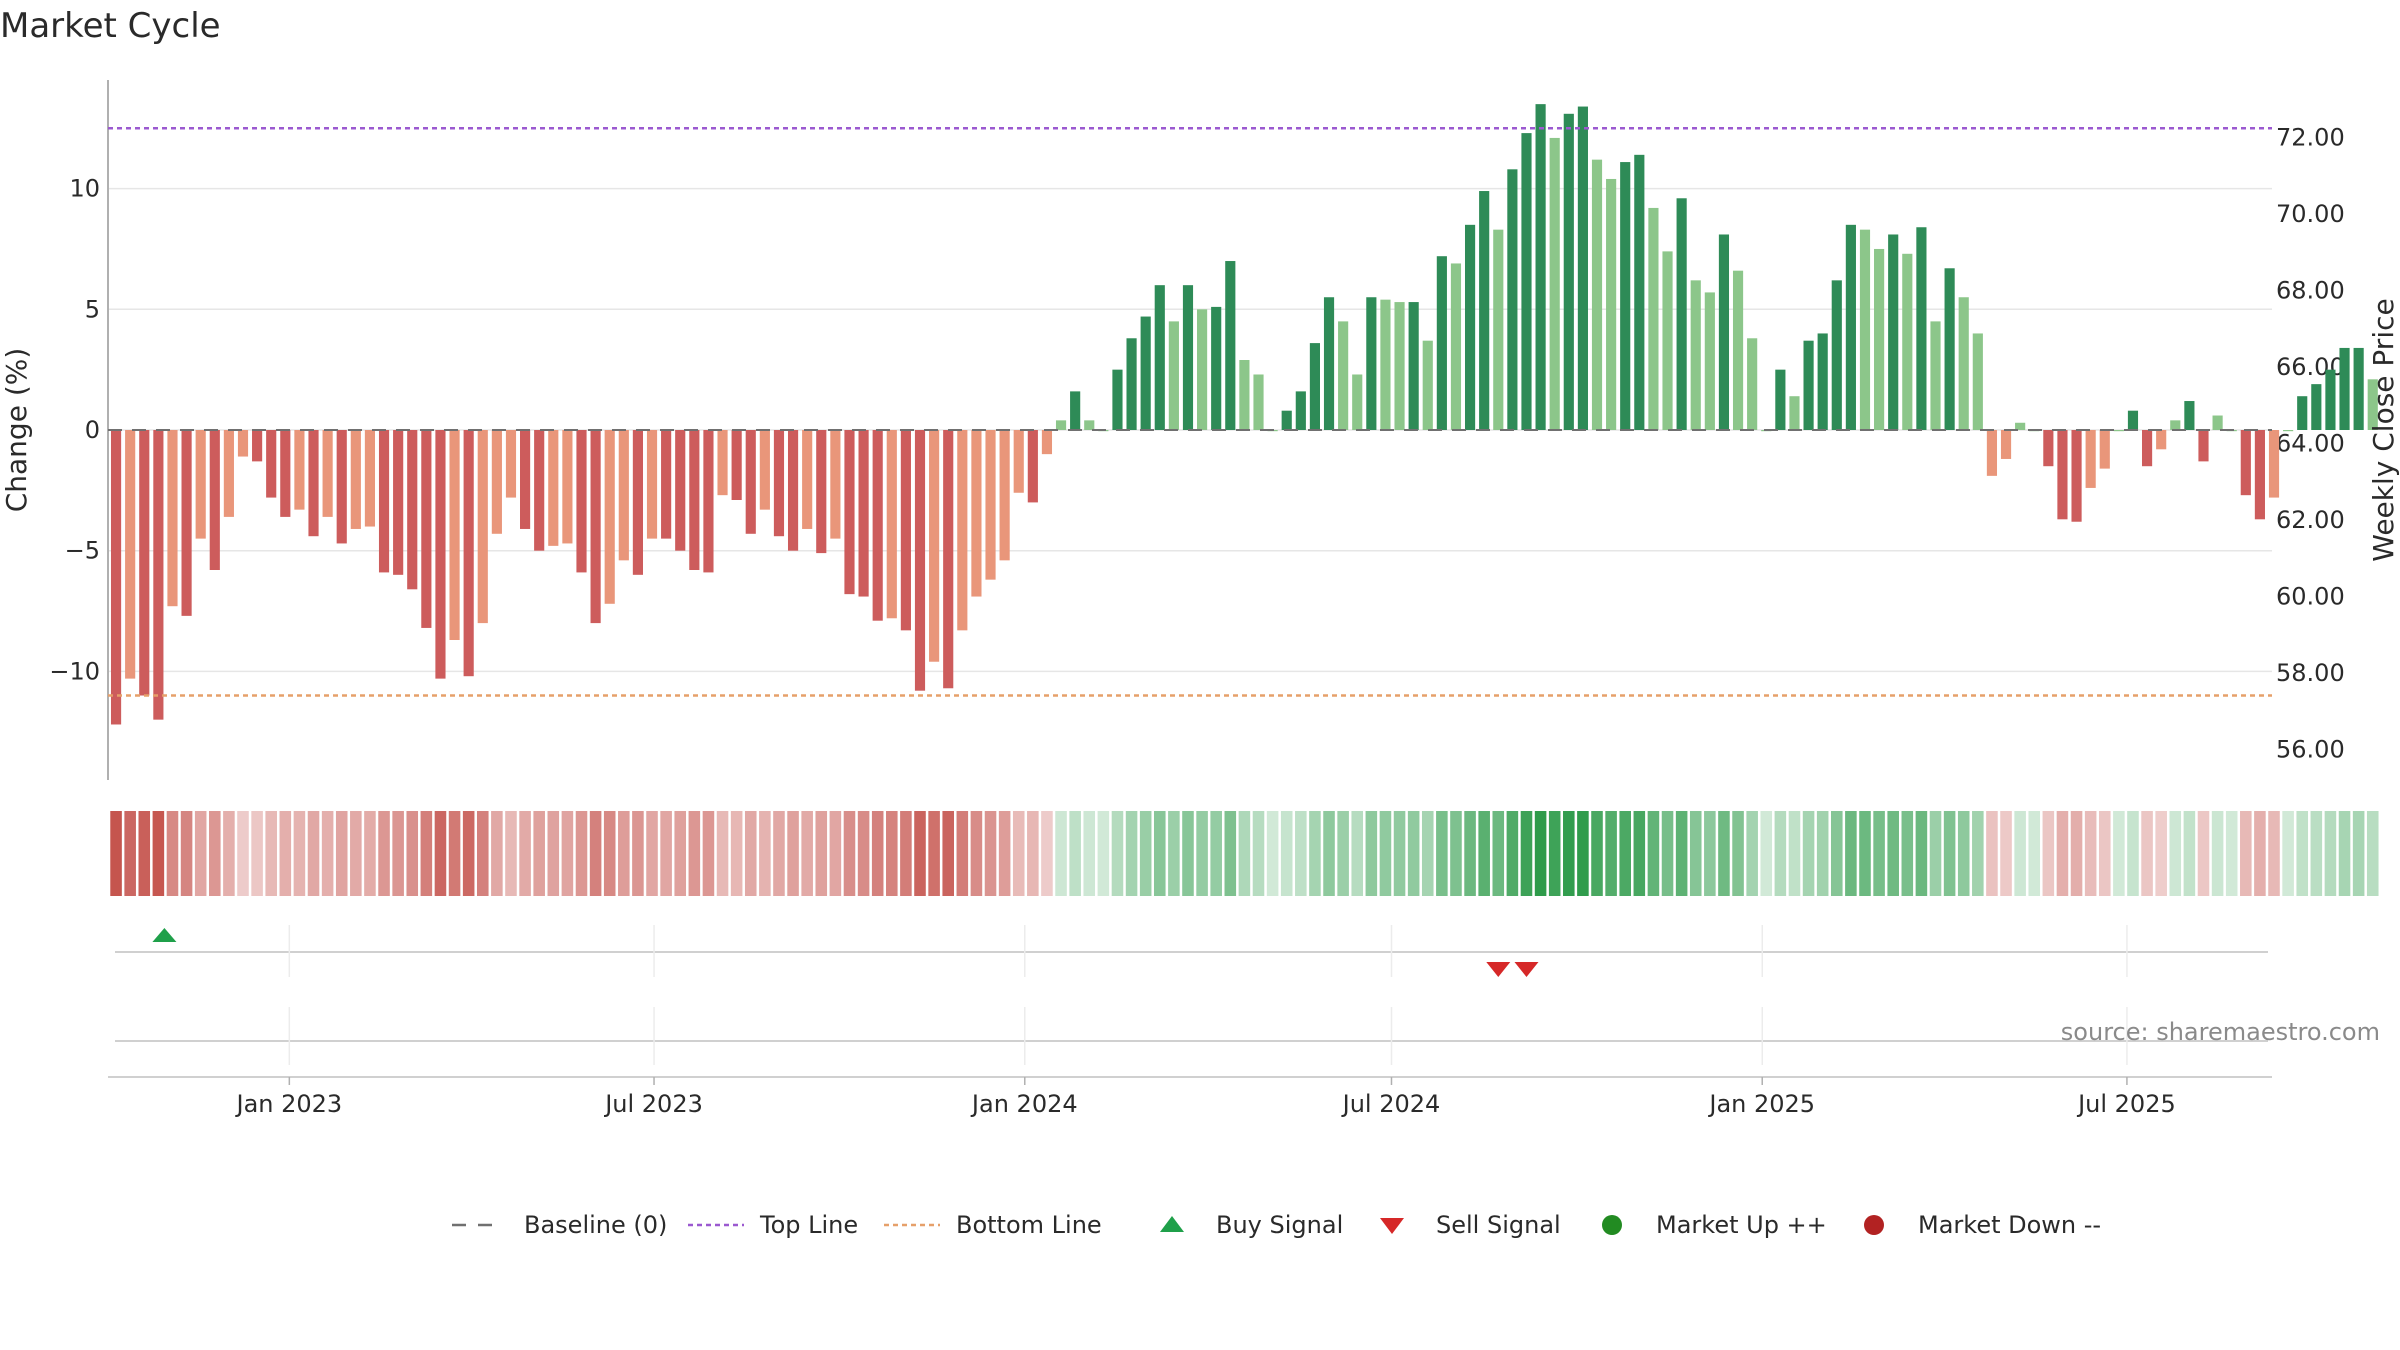  Describe the element at coordinates (1029, 1225) in the screenshot. I see `legend-label: Bottom Line` at that location.